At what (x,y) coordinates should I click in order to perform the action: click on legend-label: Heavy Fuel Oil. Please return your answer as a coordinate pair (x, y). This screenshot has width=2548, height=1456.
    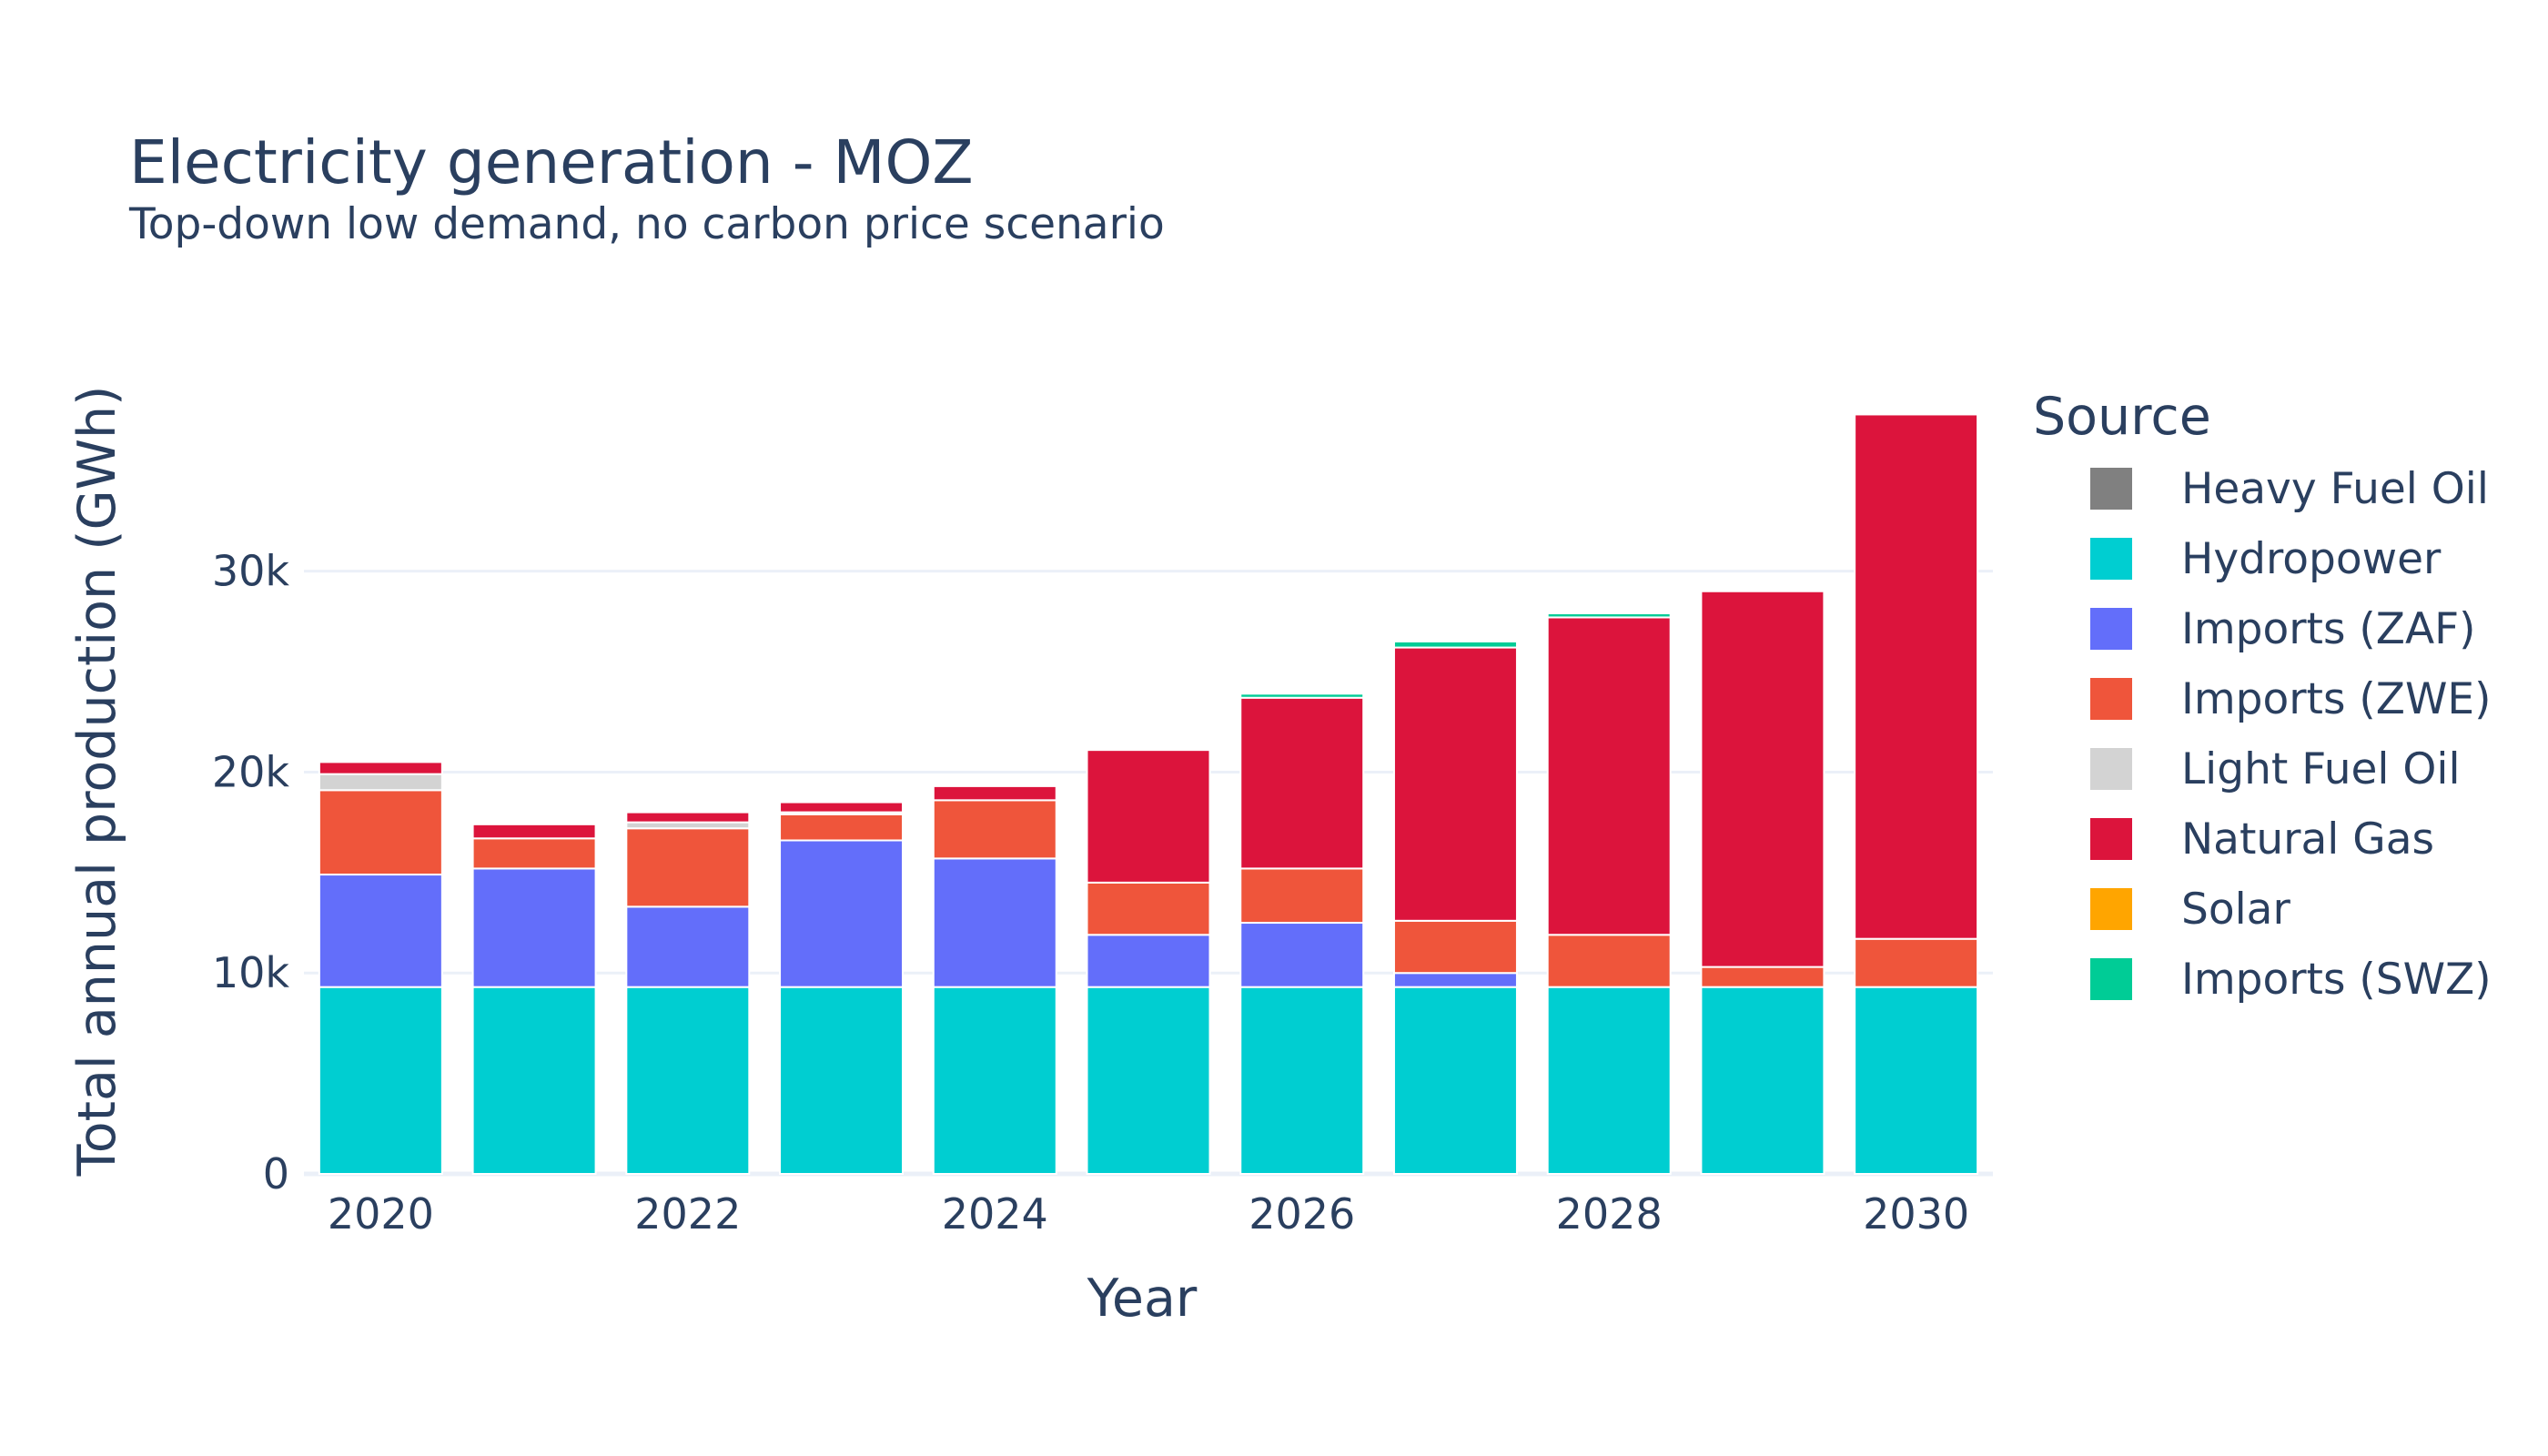
    Looking at the image, I should click on (2335, 489).